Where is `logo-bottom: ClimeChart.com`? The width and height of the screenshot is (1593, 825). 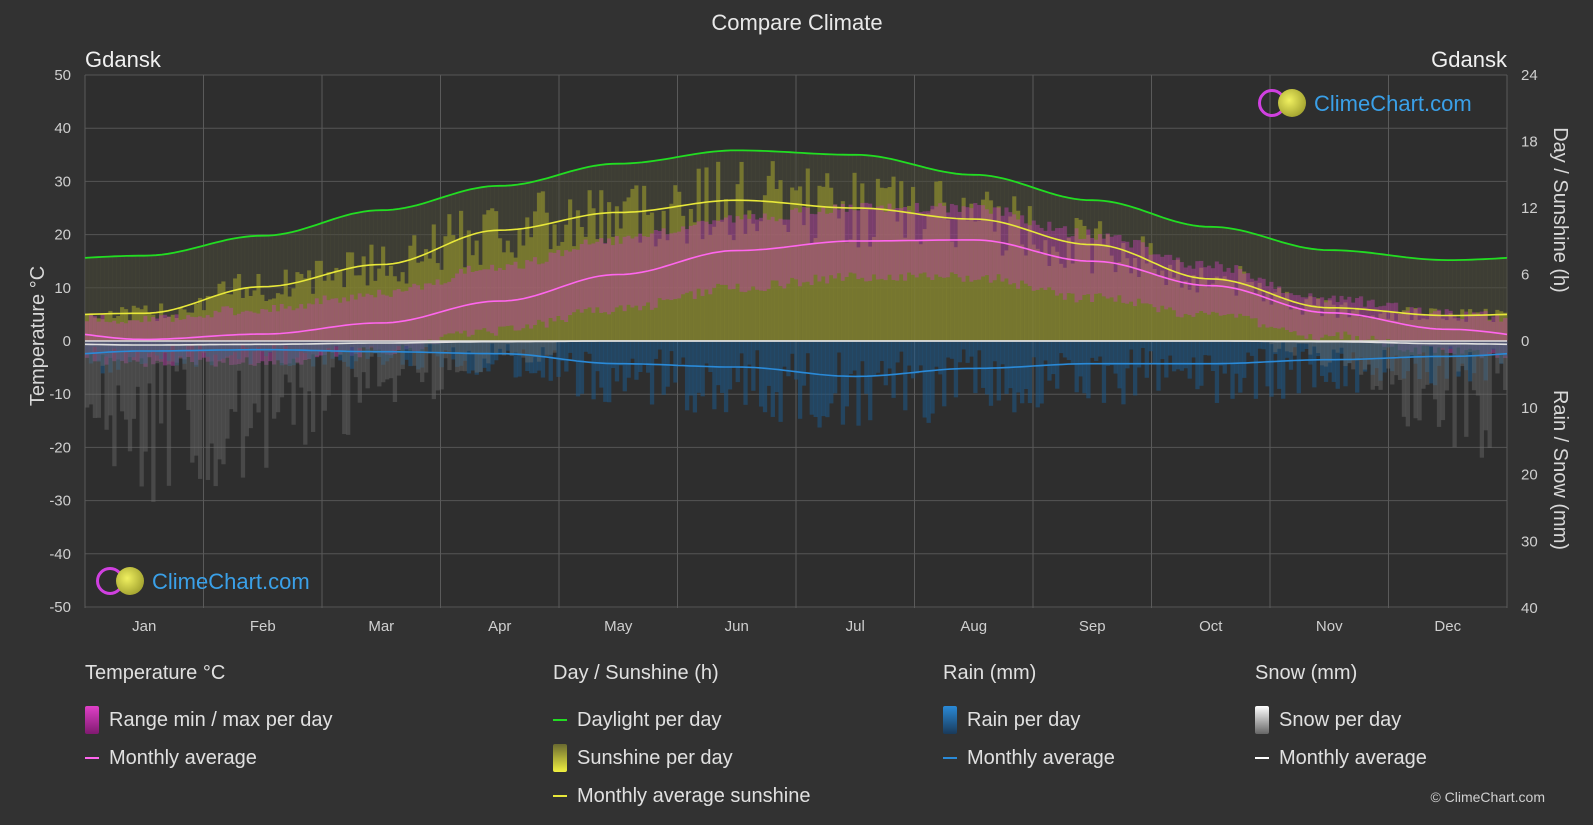
logo-bottom: ClimeChart.com is located at coordinates (203, 582).